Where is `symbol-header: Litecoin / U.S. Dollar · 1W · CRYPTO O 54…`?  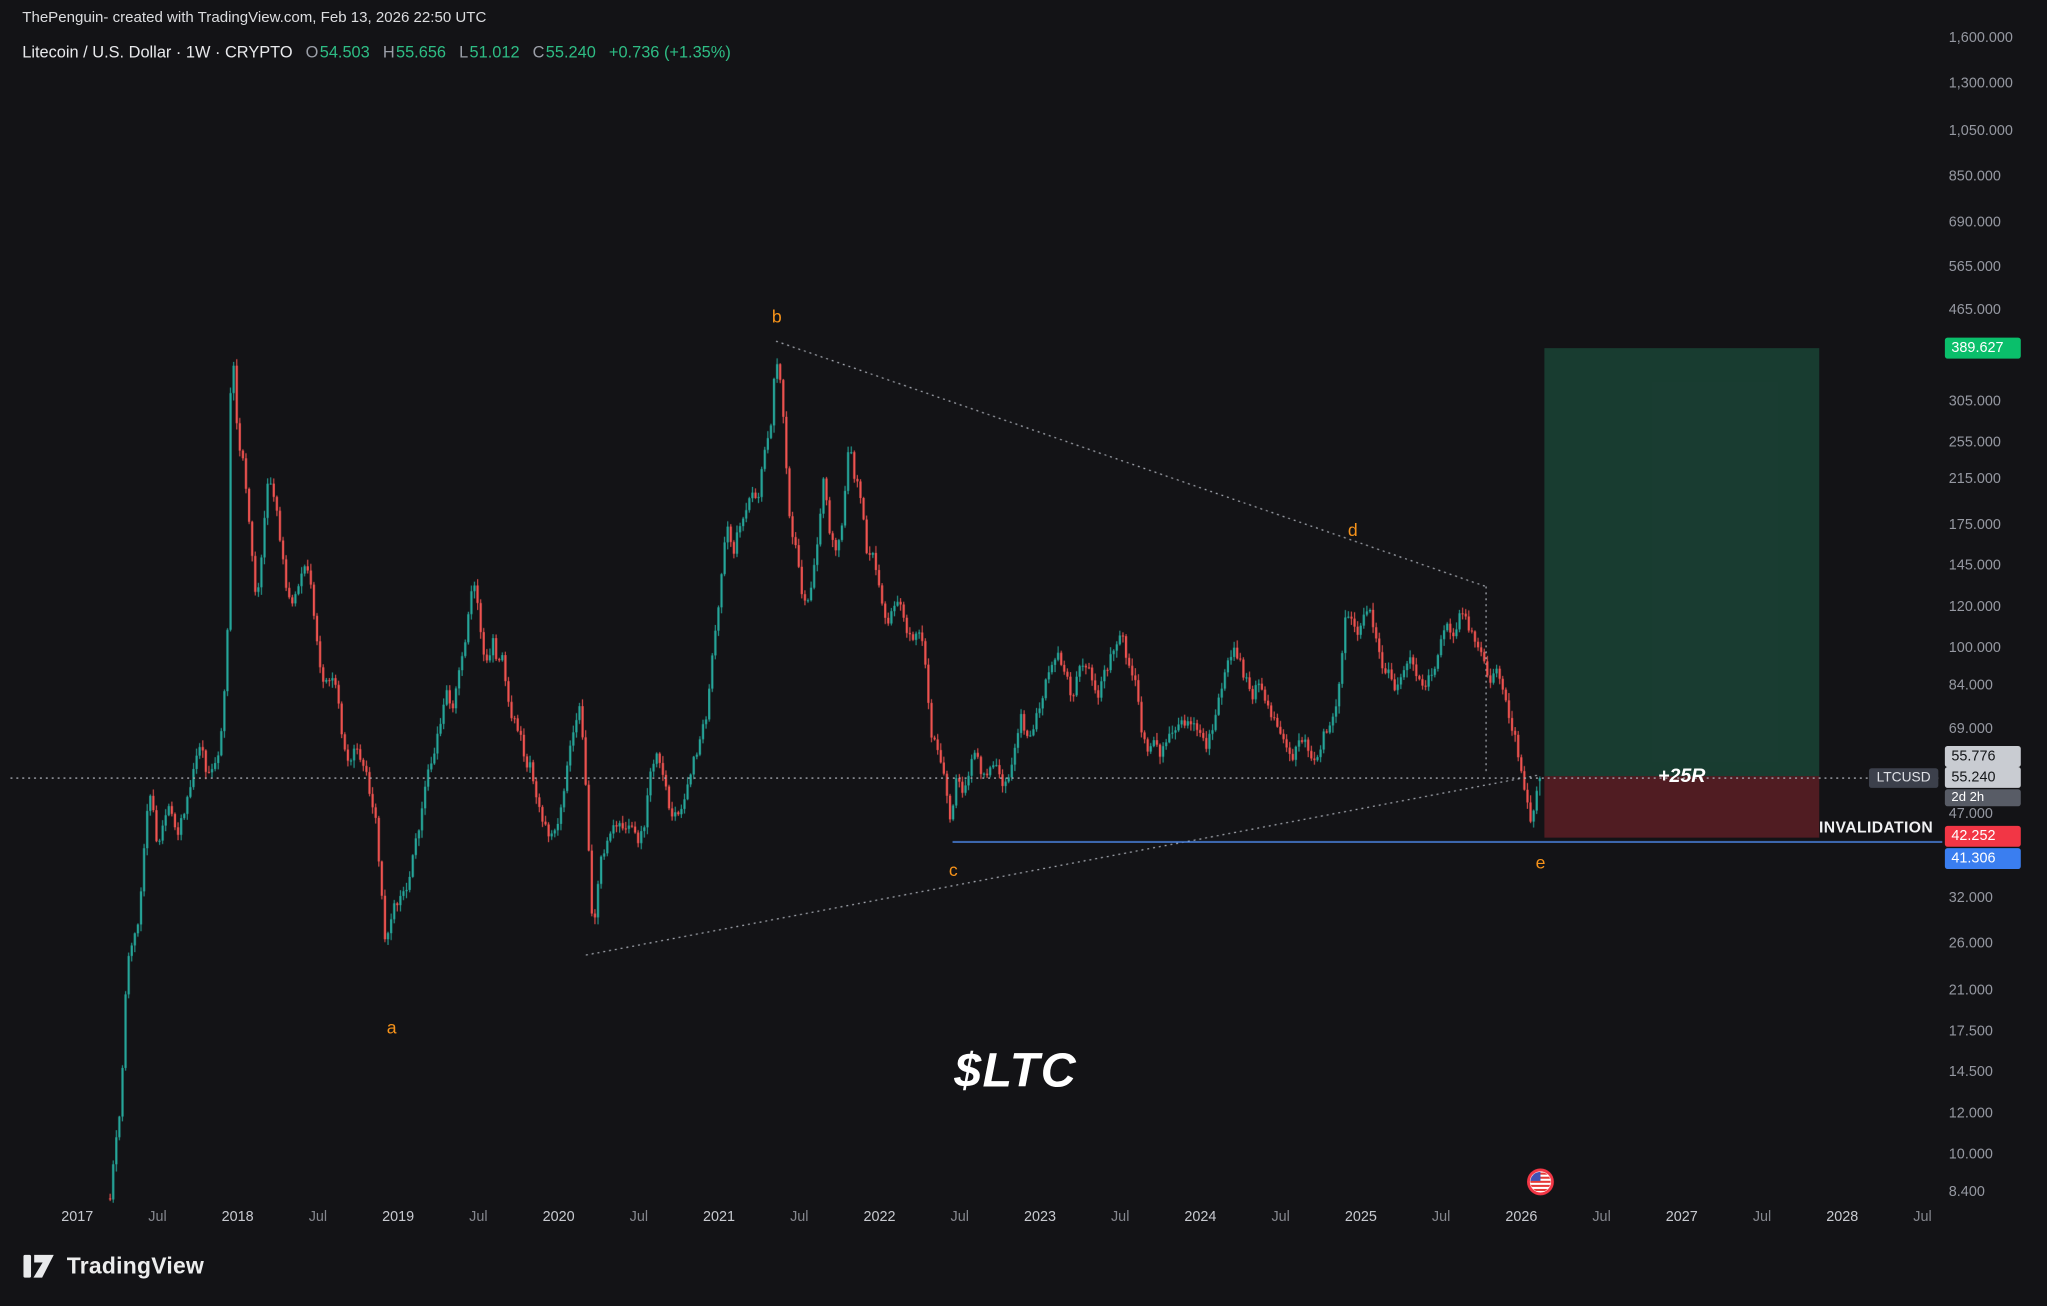
symbol-header: Litecoin / U.S. Dollar · 1W · CRYPTO O 54… is located at coordinates (376, 52).